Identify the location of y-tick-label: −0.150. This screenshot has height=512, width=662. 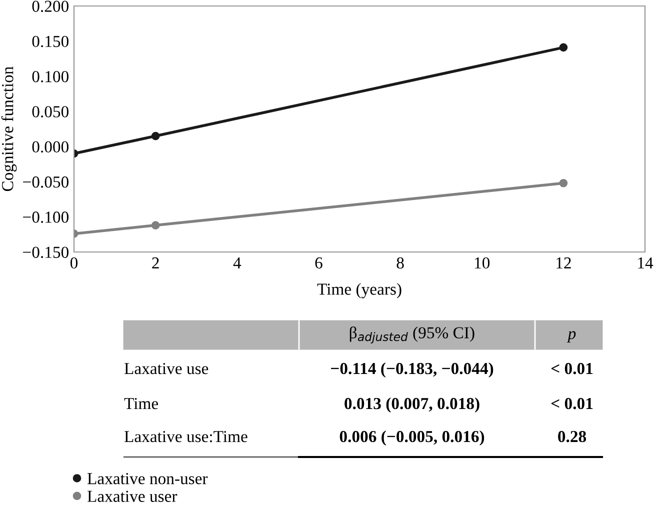
(46, 252).